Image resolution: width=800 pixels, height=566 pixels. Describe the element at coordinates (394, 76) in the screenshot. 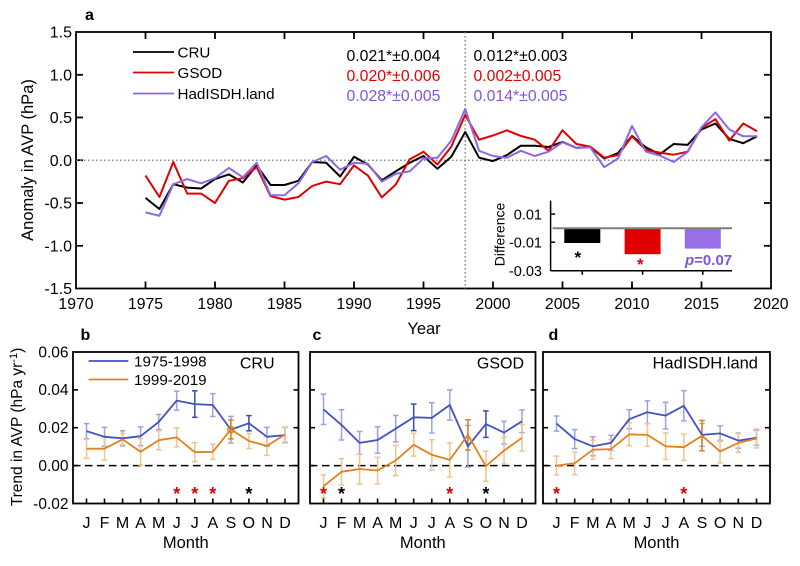

I see `svg-text: 0.020*±0.006` at that location.